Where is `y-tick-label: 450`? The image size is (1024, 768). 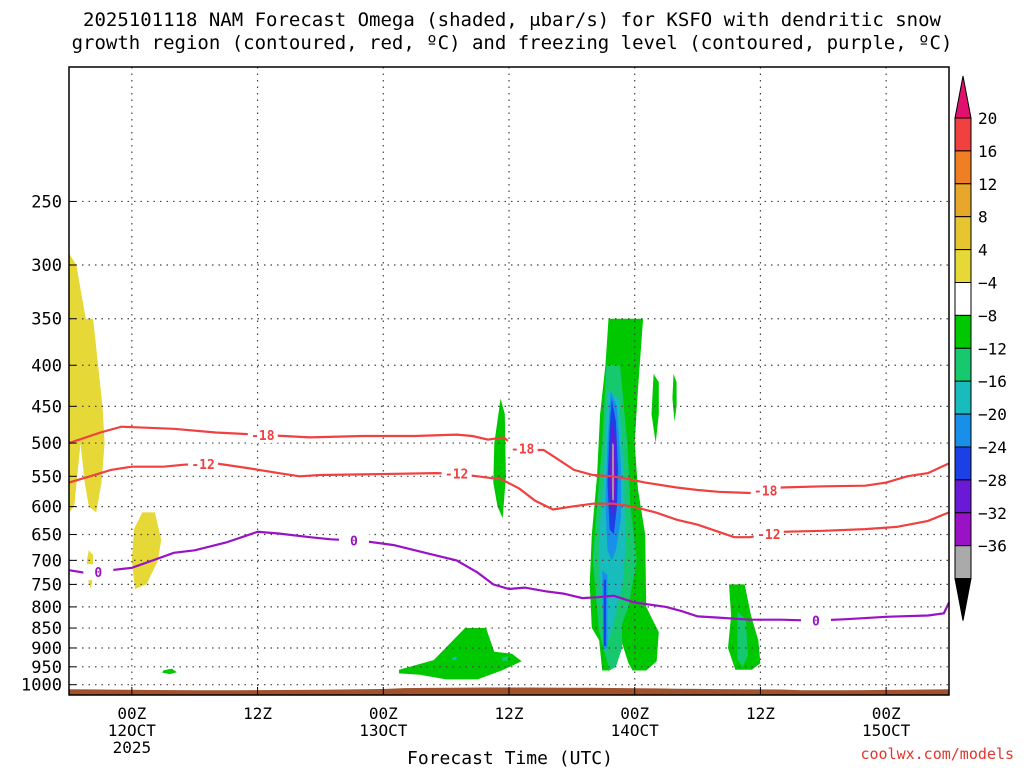 y-tick-label: 450 is located at coordinates (46, 407).